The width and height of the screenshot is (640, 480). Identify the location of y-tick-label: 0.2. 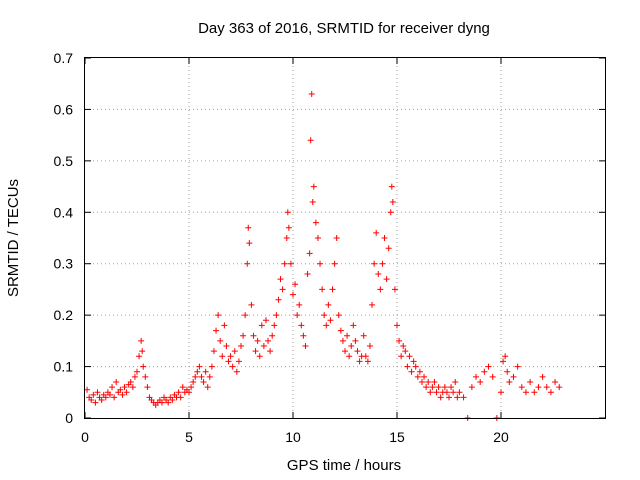
(64, 315).